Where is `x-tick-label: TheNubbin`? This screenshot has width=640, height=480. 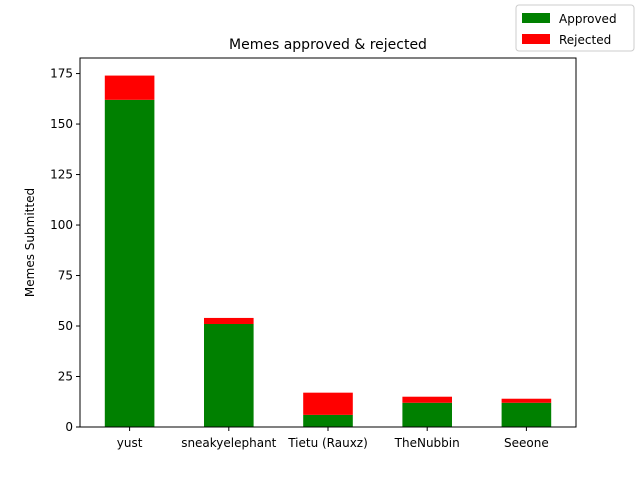 x-tick-label: TheNubbin is located at coordinates (427, 443).